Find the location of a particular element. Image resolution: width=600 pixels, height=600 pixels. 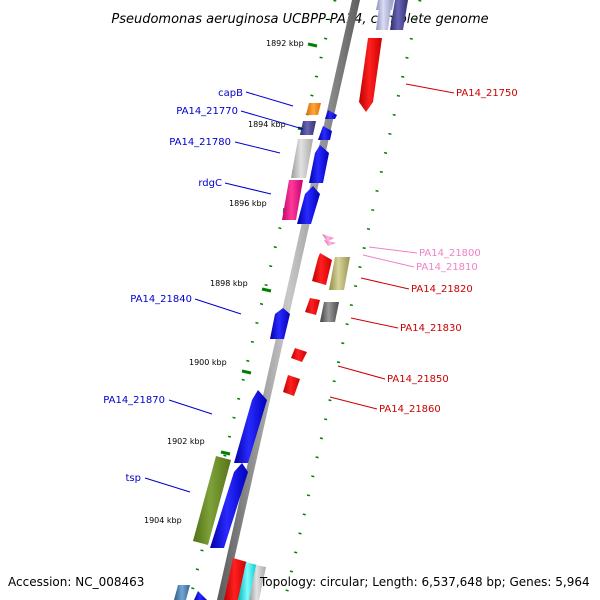

gene-capB is located at coordinates (313, 109).